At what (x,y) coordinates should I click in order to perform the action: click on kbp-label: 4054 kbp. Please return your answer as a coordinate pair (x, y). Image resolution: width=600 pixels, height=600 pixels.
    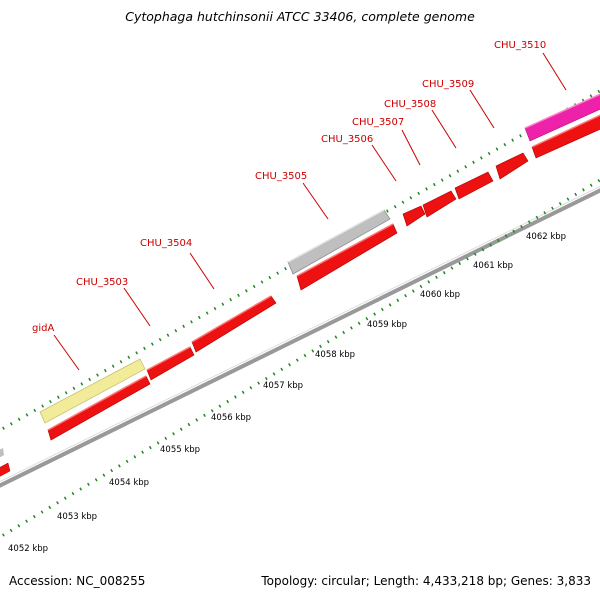
    Looking at the image, I should click on (129, 483).